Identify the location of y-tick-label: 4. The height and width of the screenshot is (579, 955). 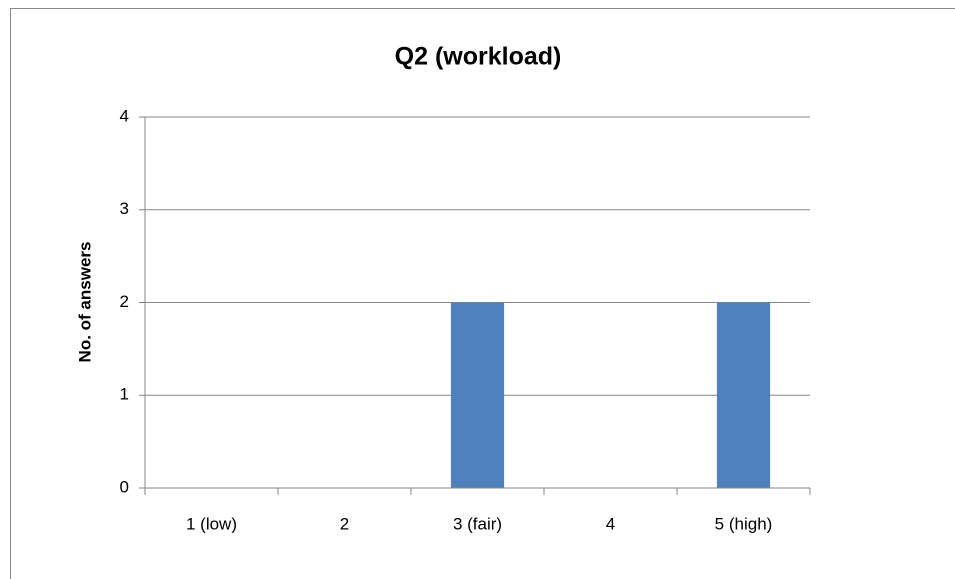
(124, 115).